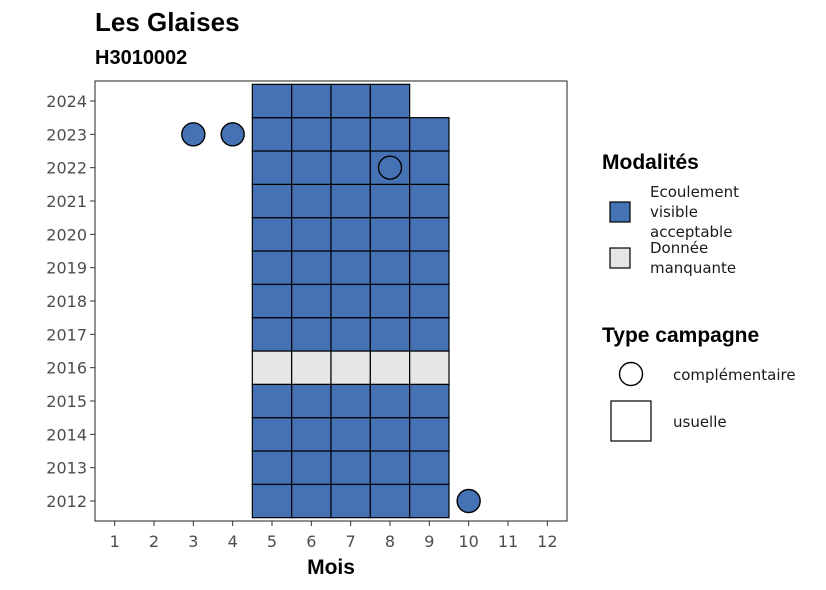 The image size is (826, 590). What do you see at coordinates (693, 268) in the screenshot?
I see `legend-label: manquante` at bounding box center [693, 268].